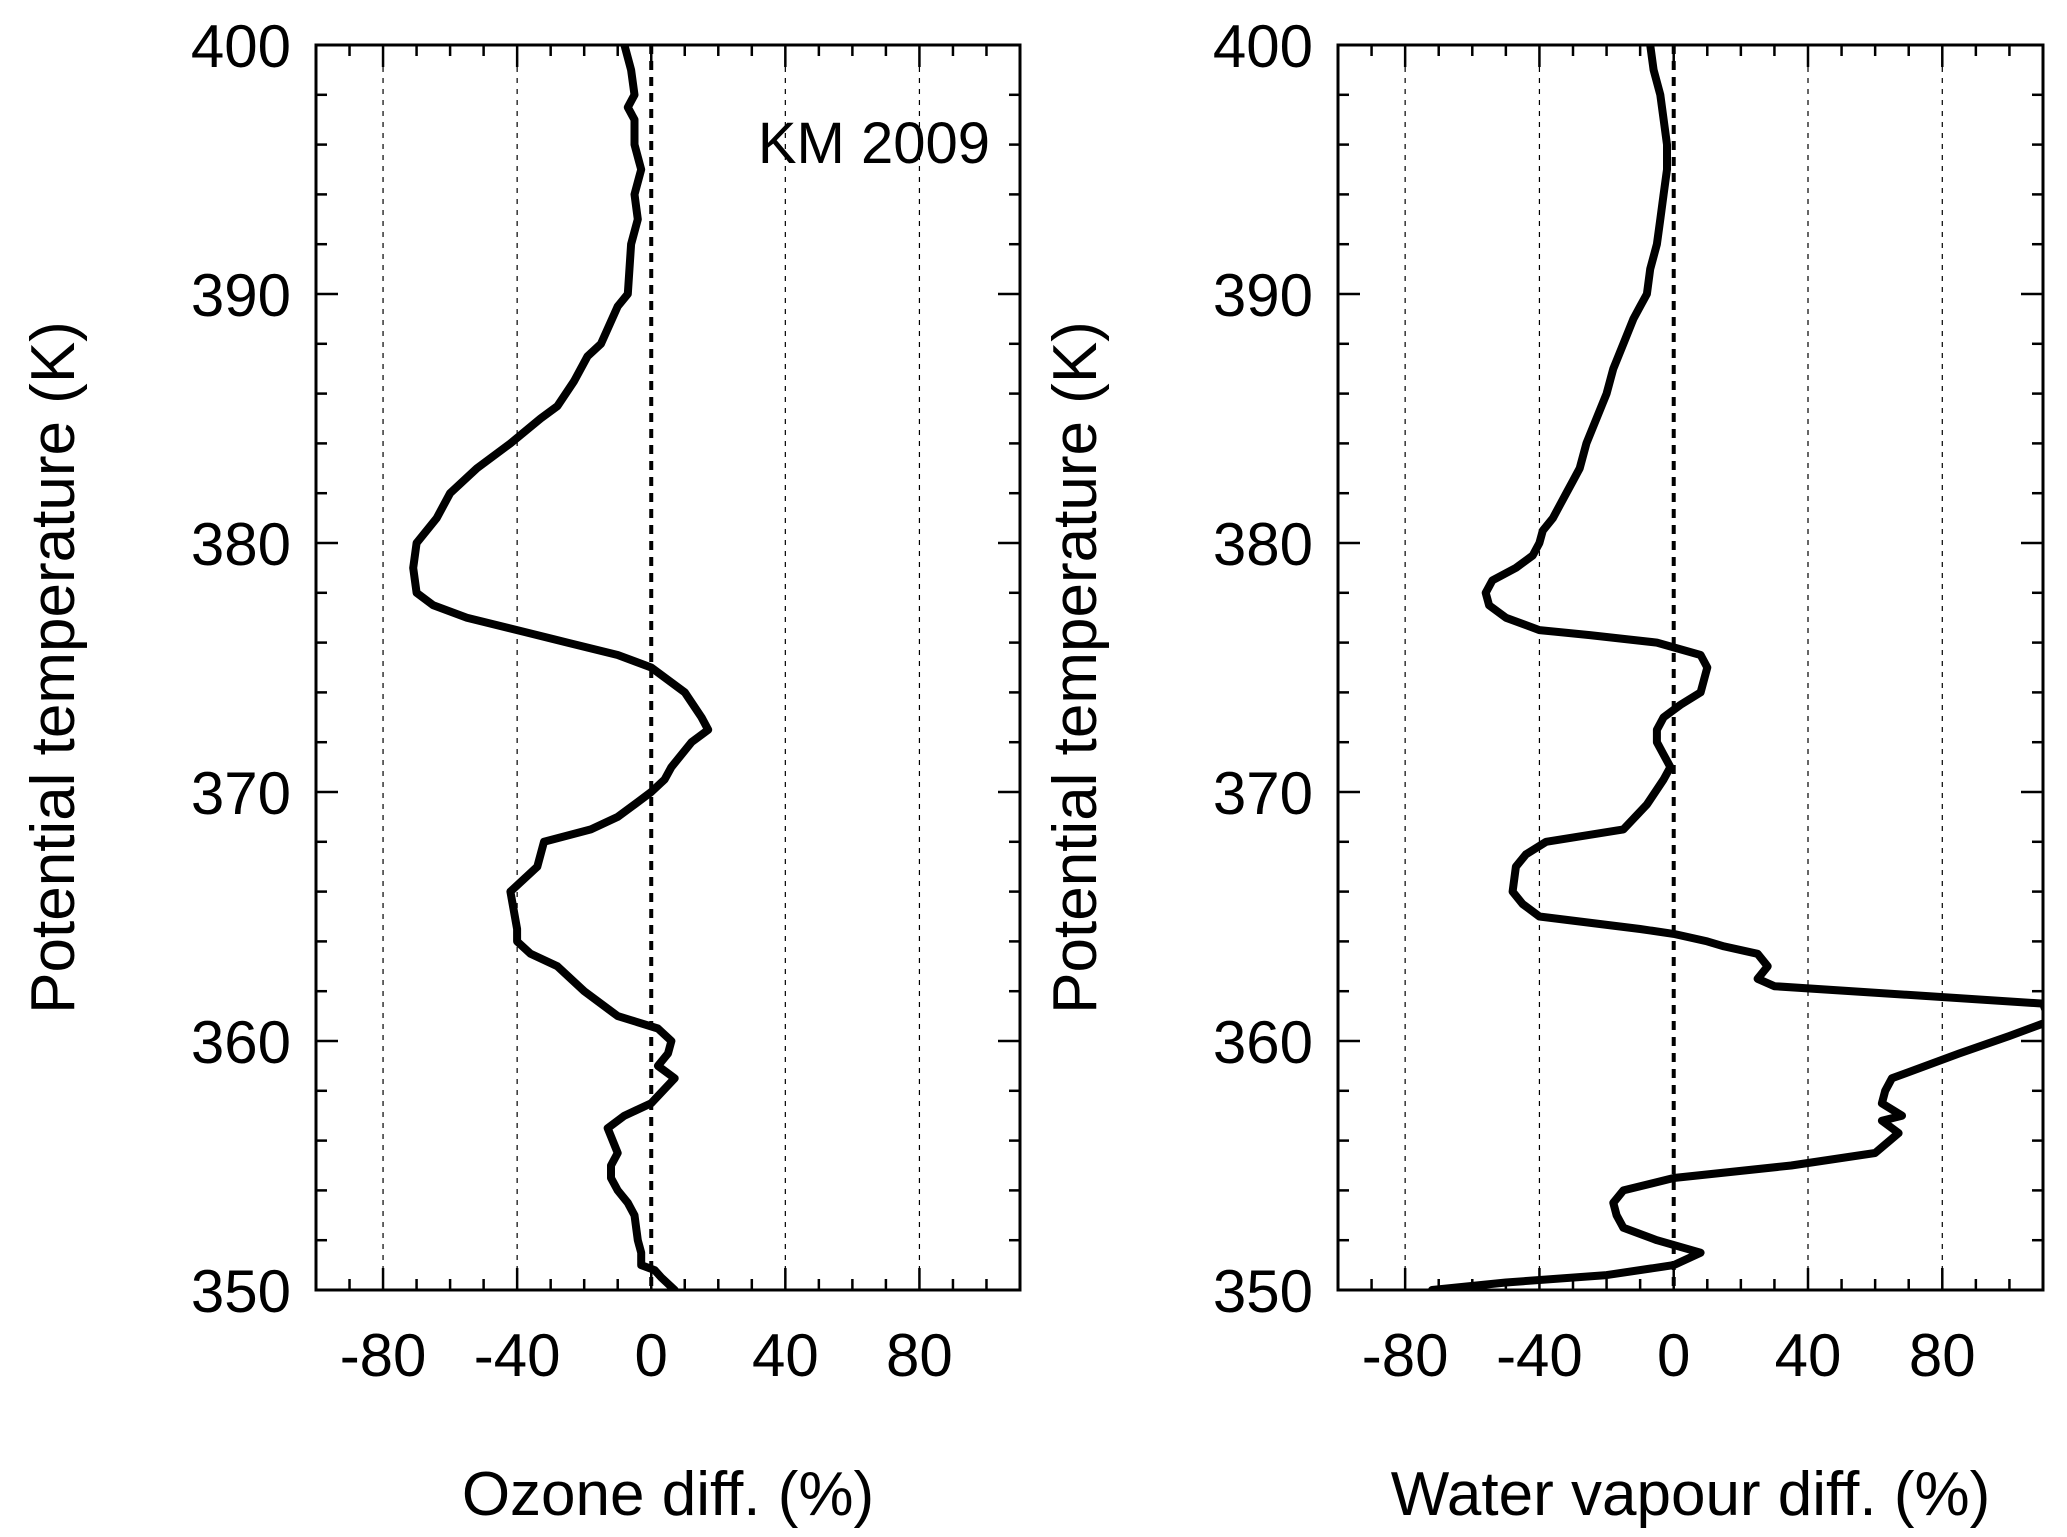 This screenshot has width=2067, height=1537. Describe the element at coordinates (874, 143) in the screenshot. I see `panel-annotation: KM 2009` at that location.